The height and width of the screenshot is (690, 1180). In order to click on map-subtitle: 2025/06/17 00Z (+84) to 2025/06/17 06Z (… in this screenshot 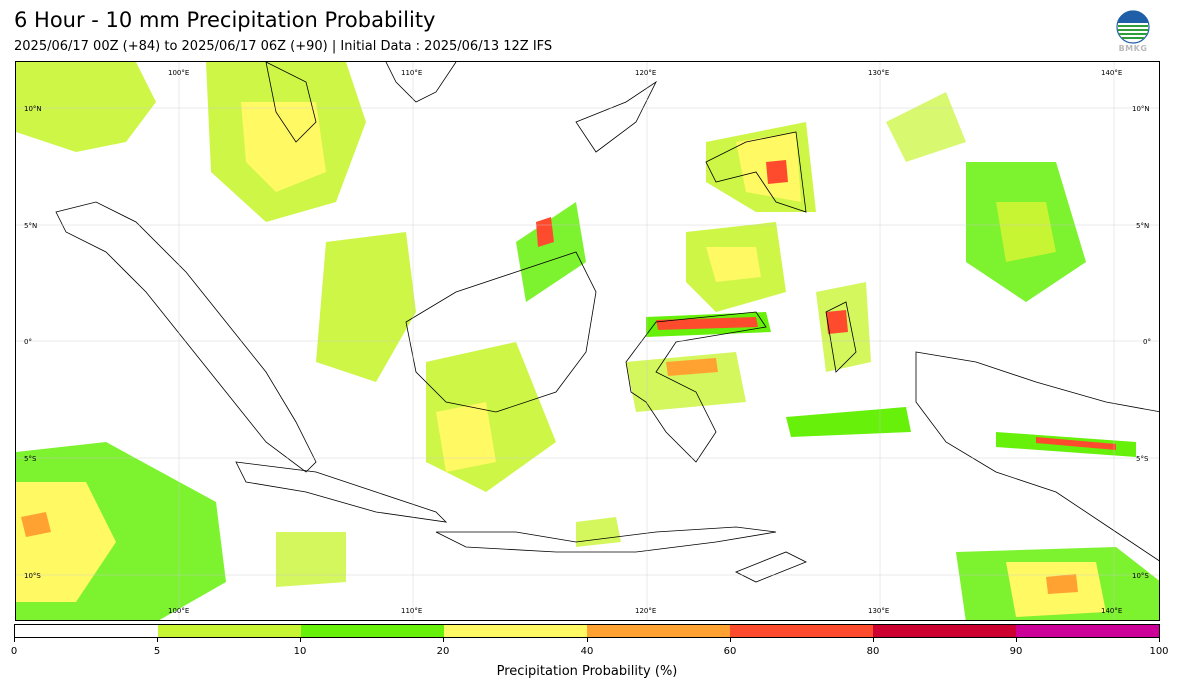, I will do `click(283, 46)`.